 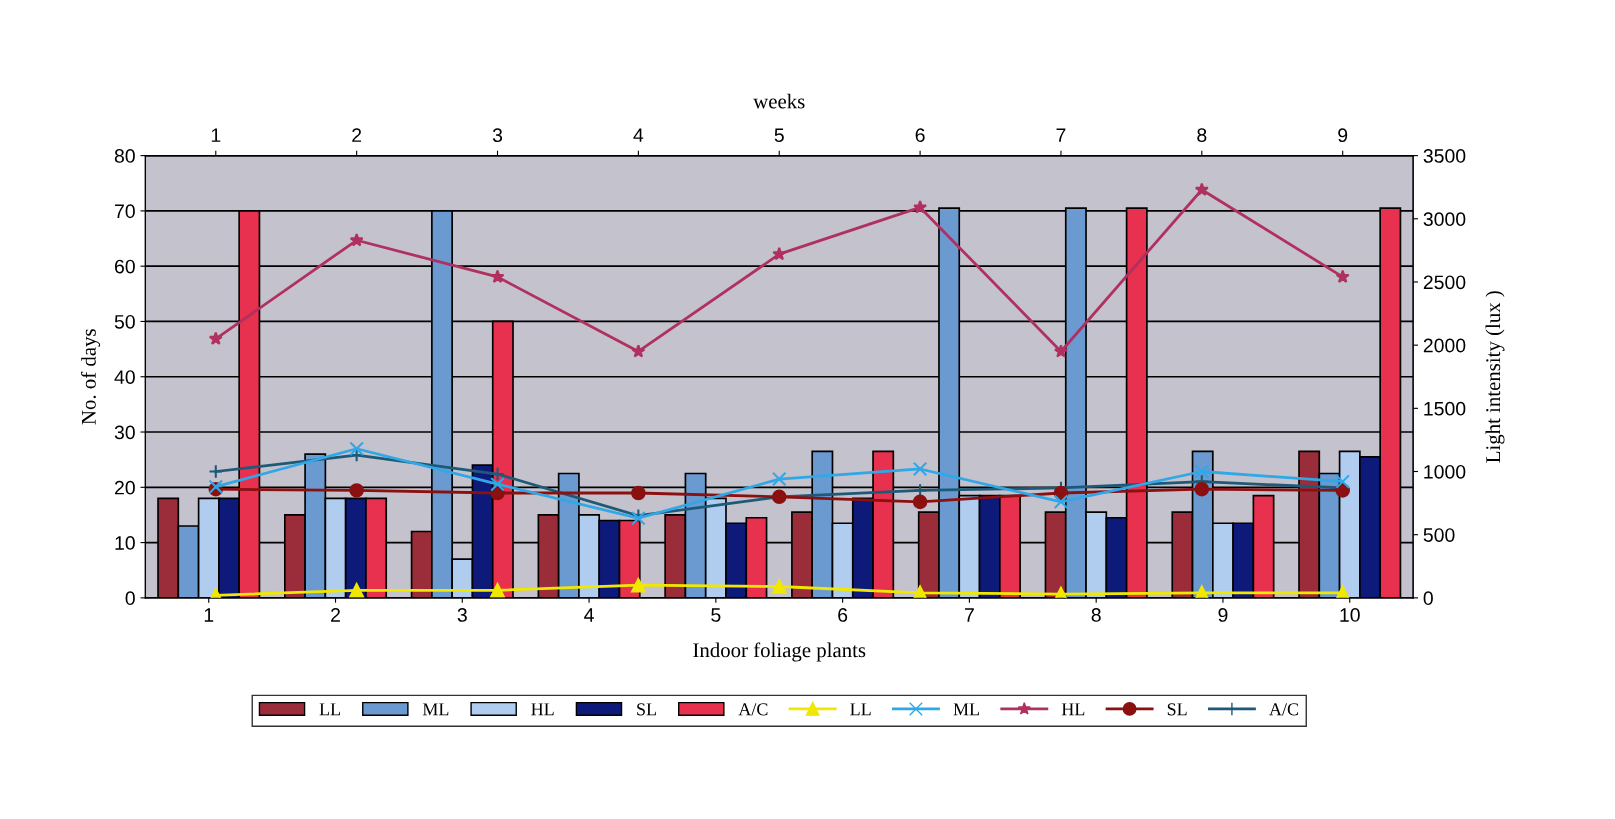 What do you see at coordinates (1444, 219) in the screenshot?
I see `y-tick-label: 3000` at bounding box center [1444, 219].